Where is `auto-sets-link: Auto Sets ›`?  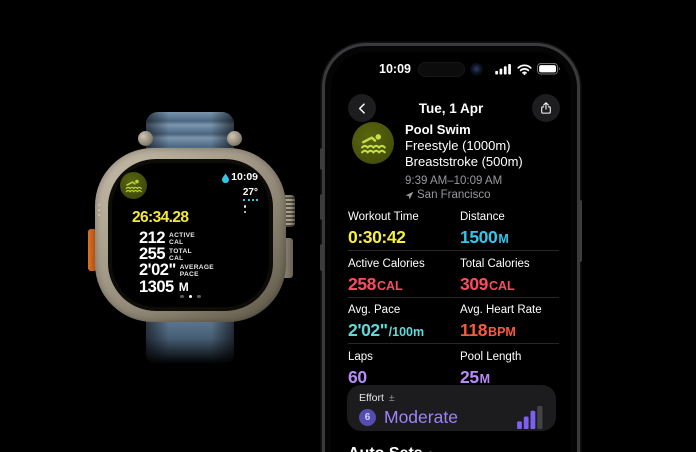
auto-sets-link: Auto Sets › is located at coordinates (391, 448).